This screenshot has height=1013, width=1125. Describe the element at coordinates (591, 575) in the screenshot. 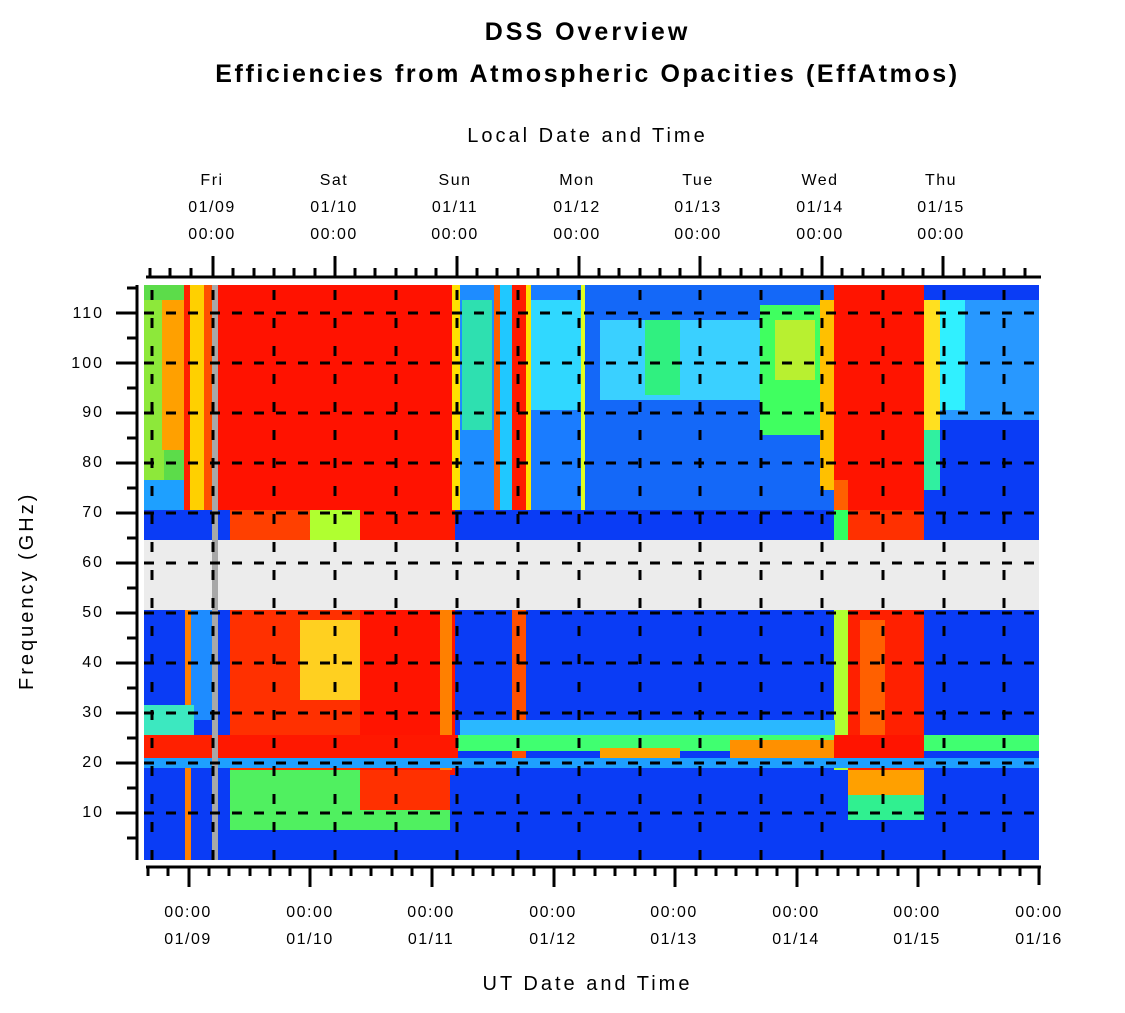

I see `no-data-band` at that location.